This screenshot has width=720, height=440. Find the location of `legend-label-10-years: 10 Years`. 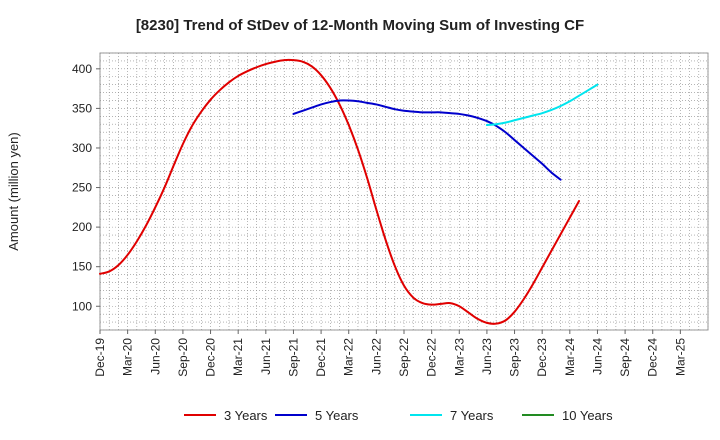

legend-label-10-years: 10 Years is located at coordinates (587, 415).